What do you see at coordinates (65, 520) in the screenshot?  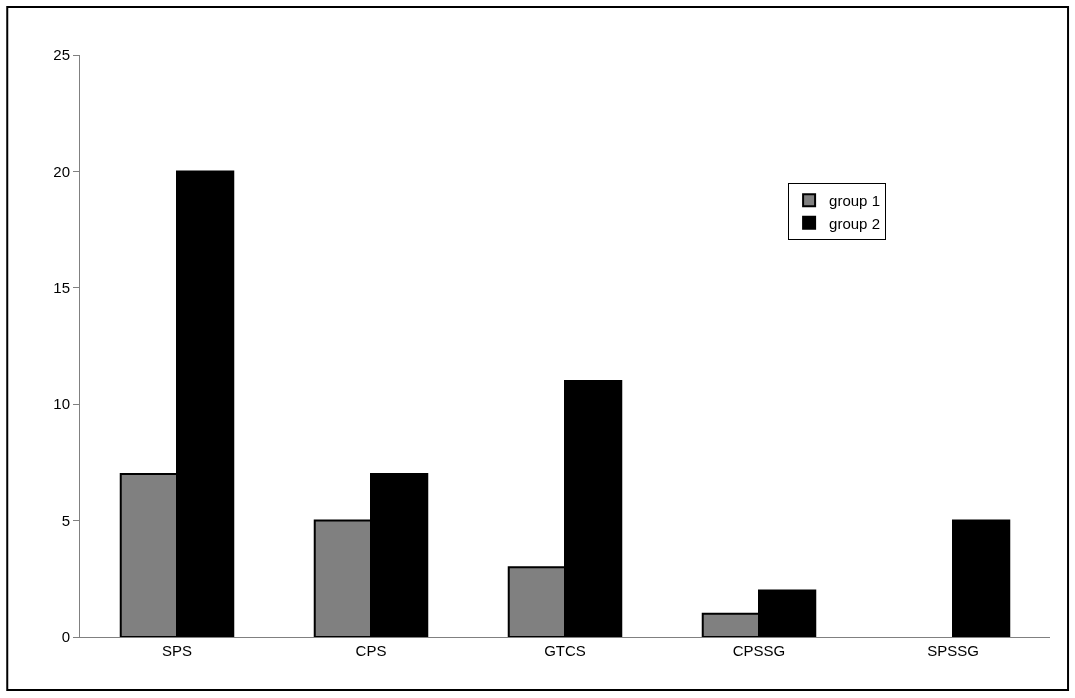 I see `y-tick-label: 5` at bounding box center [65, 520].